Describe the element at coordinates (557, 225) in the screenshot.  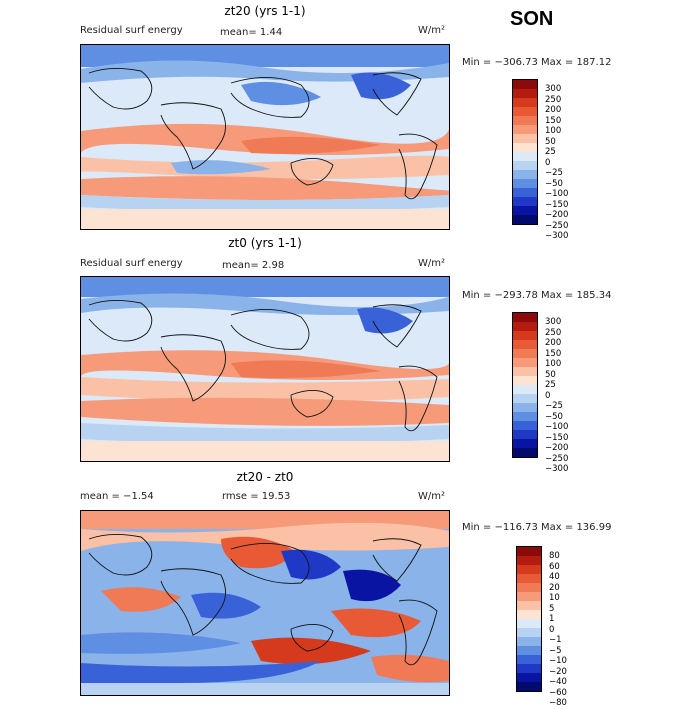
I see `colorbar-tick-label: −250` at that location.